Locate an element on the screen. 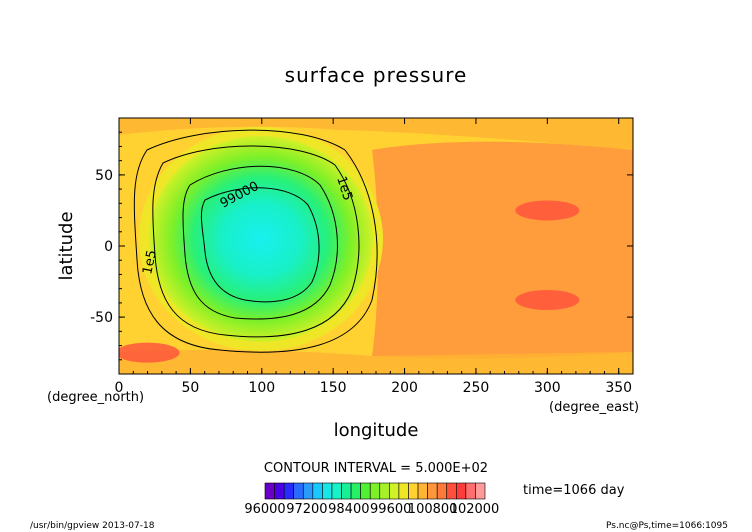 Image resolution: width=752 pixels, height=532 pixels. colorbar is located at coordinates (375, 491).